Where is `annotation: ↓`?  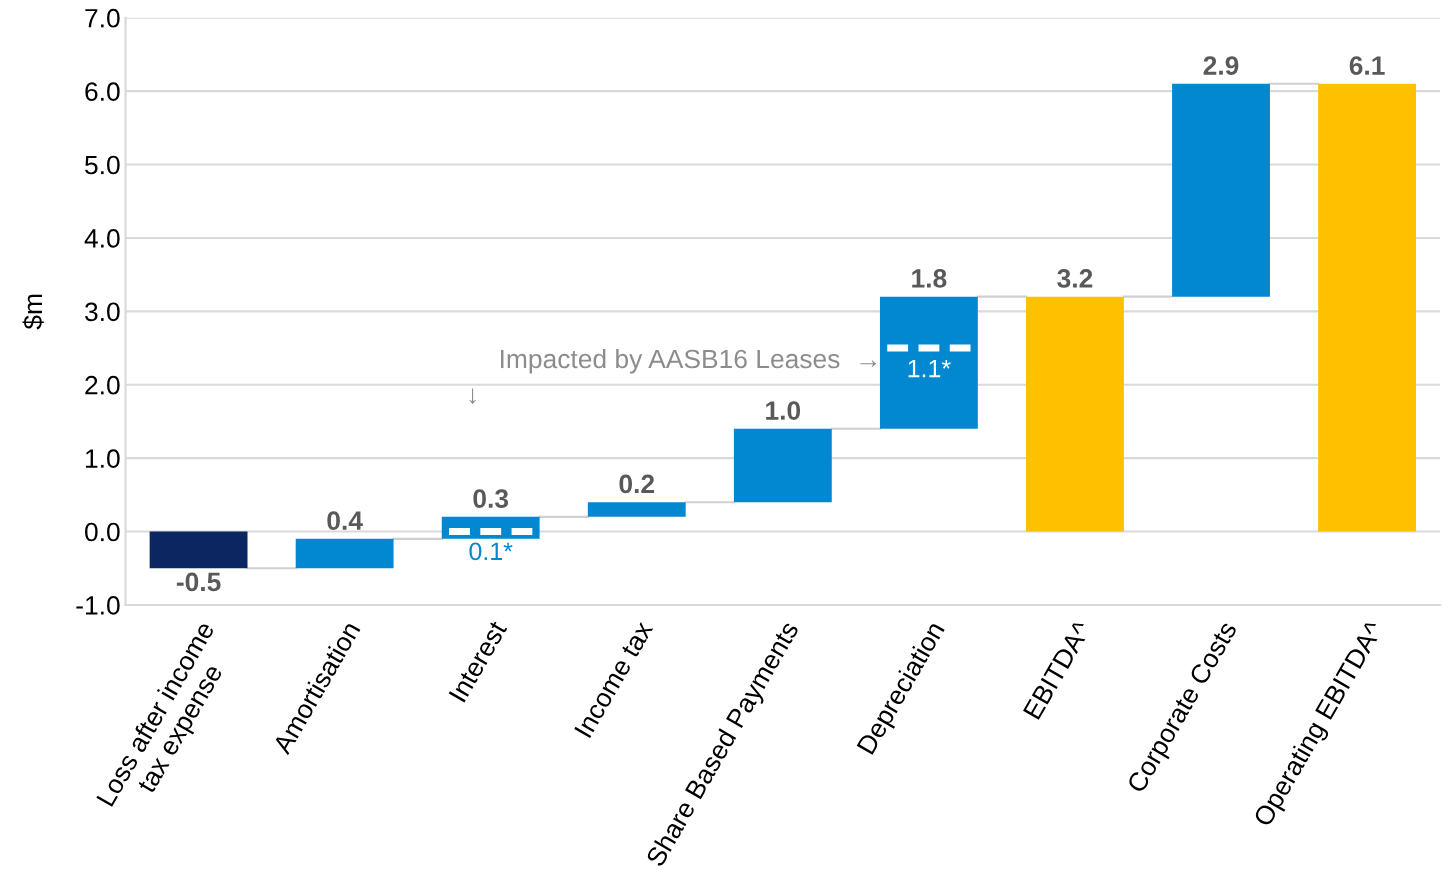
annotation: ↓ is located at coordinates (472, 396).